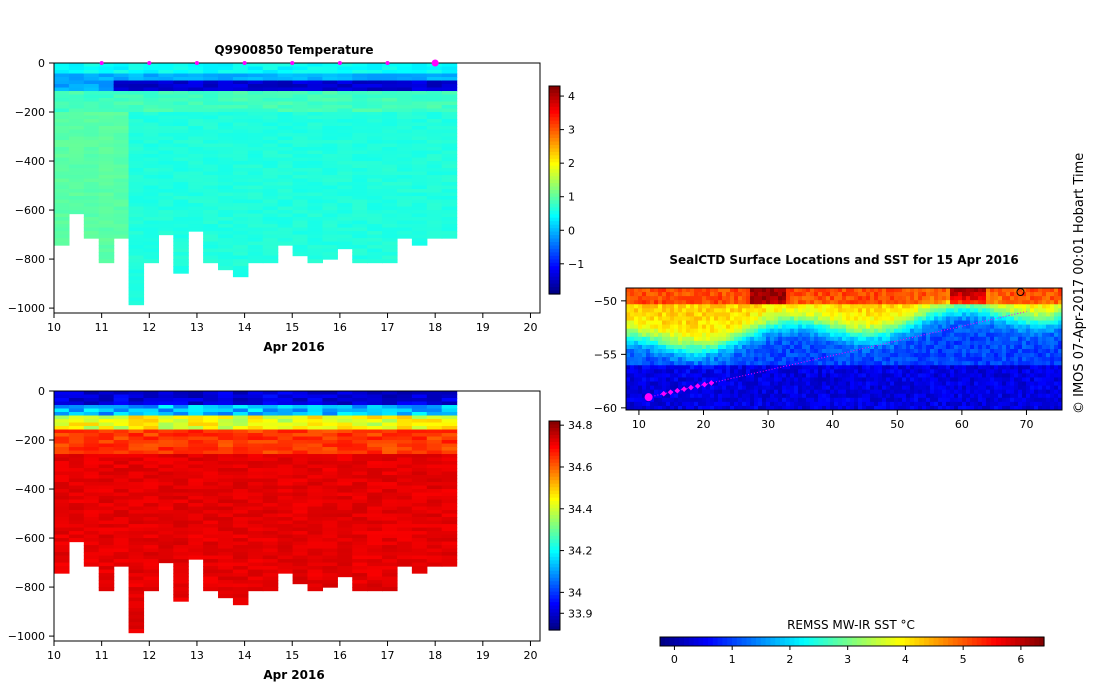 Image resolution: width=1099 pixels, height=700 pixels. I want to click on colorbar-frame, so click(554, 525).